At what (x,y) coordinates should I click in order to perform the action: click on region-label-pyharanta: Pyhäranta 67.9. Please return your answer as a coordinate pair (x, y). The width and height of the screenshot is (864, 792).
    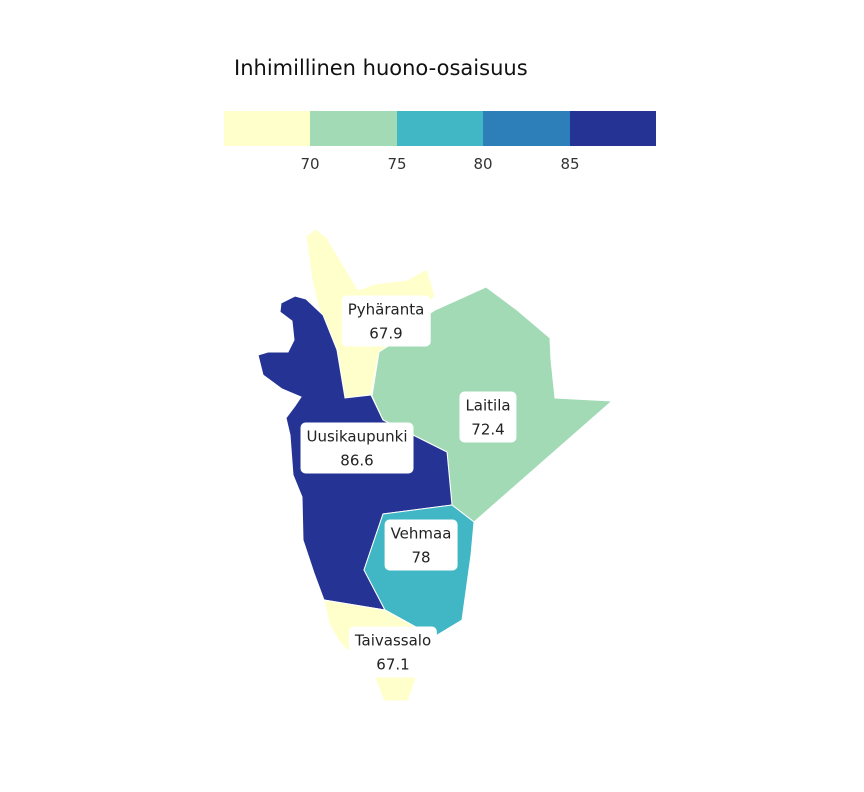
    Looking at the image, I should click on (386, 321).